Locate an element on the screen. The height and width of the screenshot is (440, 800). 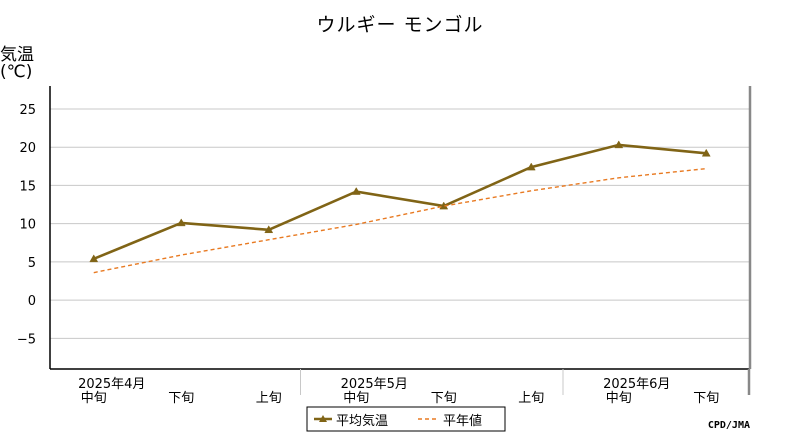
legend: 平均気温 平年値 is located at coordinates (406, 419).